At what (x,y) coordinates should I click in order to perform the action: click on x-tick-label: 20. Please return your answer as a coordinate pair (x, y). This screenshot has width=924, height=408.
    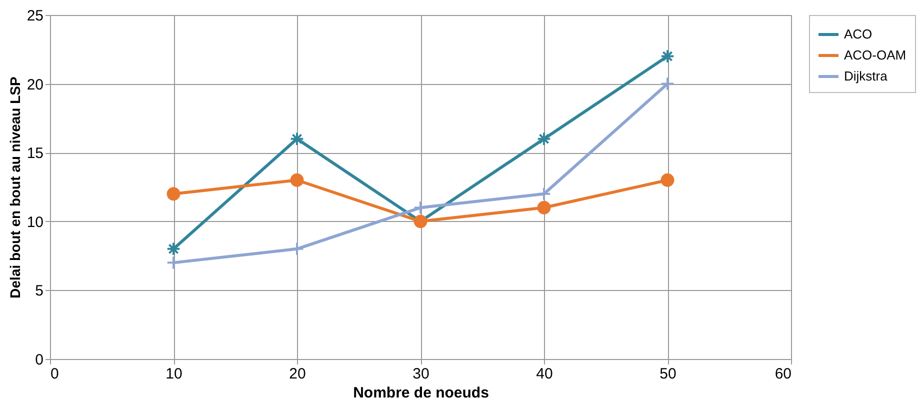
    Looking at the image, I should click on (297, 374).